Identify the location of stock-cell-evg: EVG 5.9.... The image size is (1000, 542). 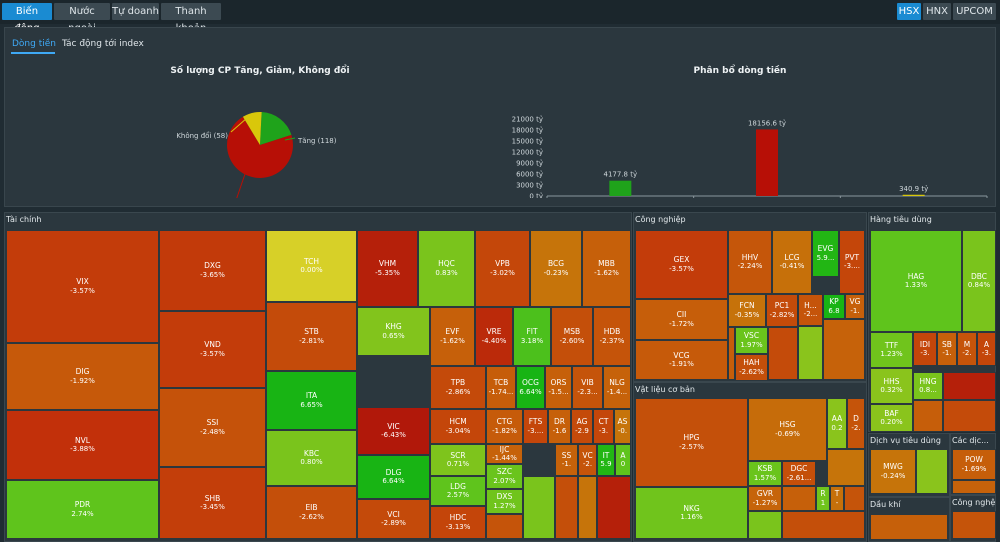
(825, 253).